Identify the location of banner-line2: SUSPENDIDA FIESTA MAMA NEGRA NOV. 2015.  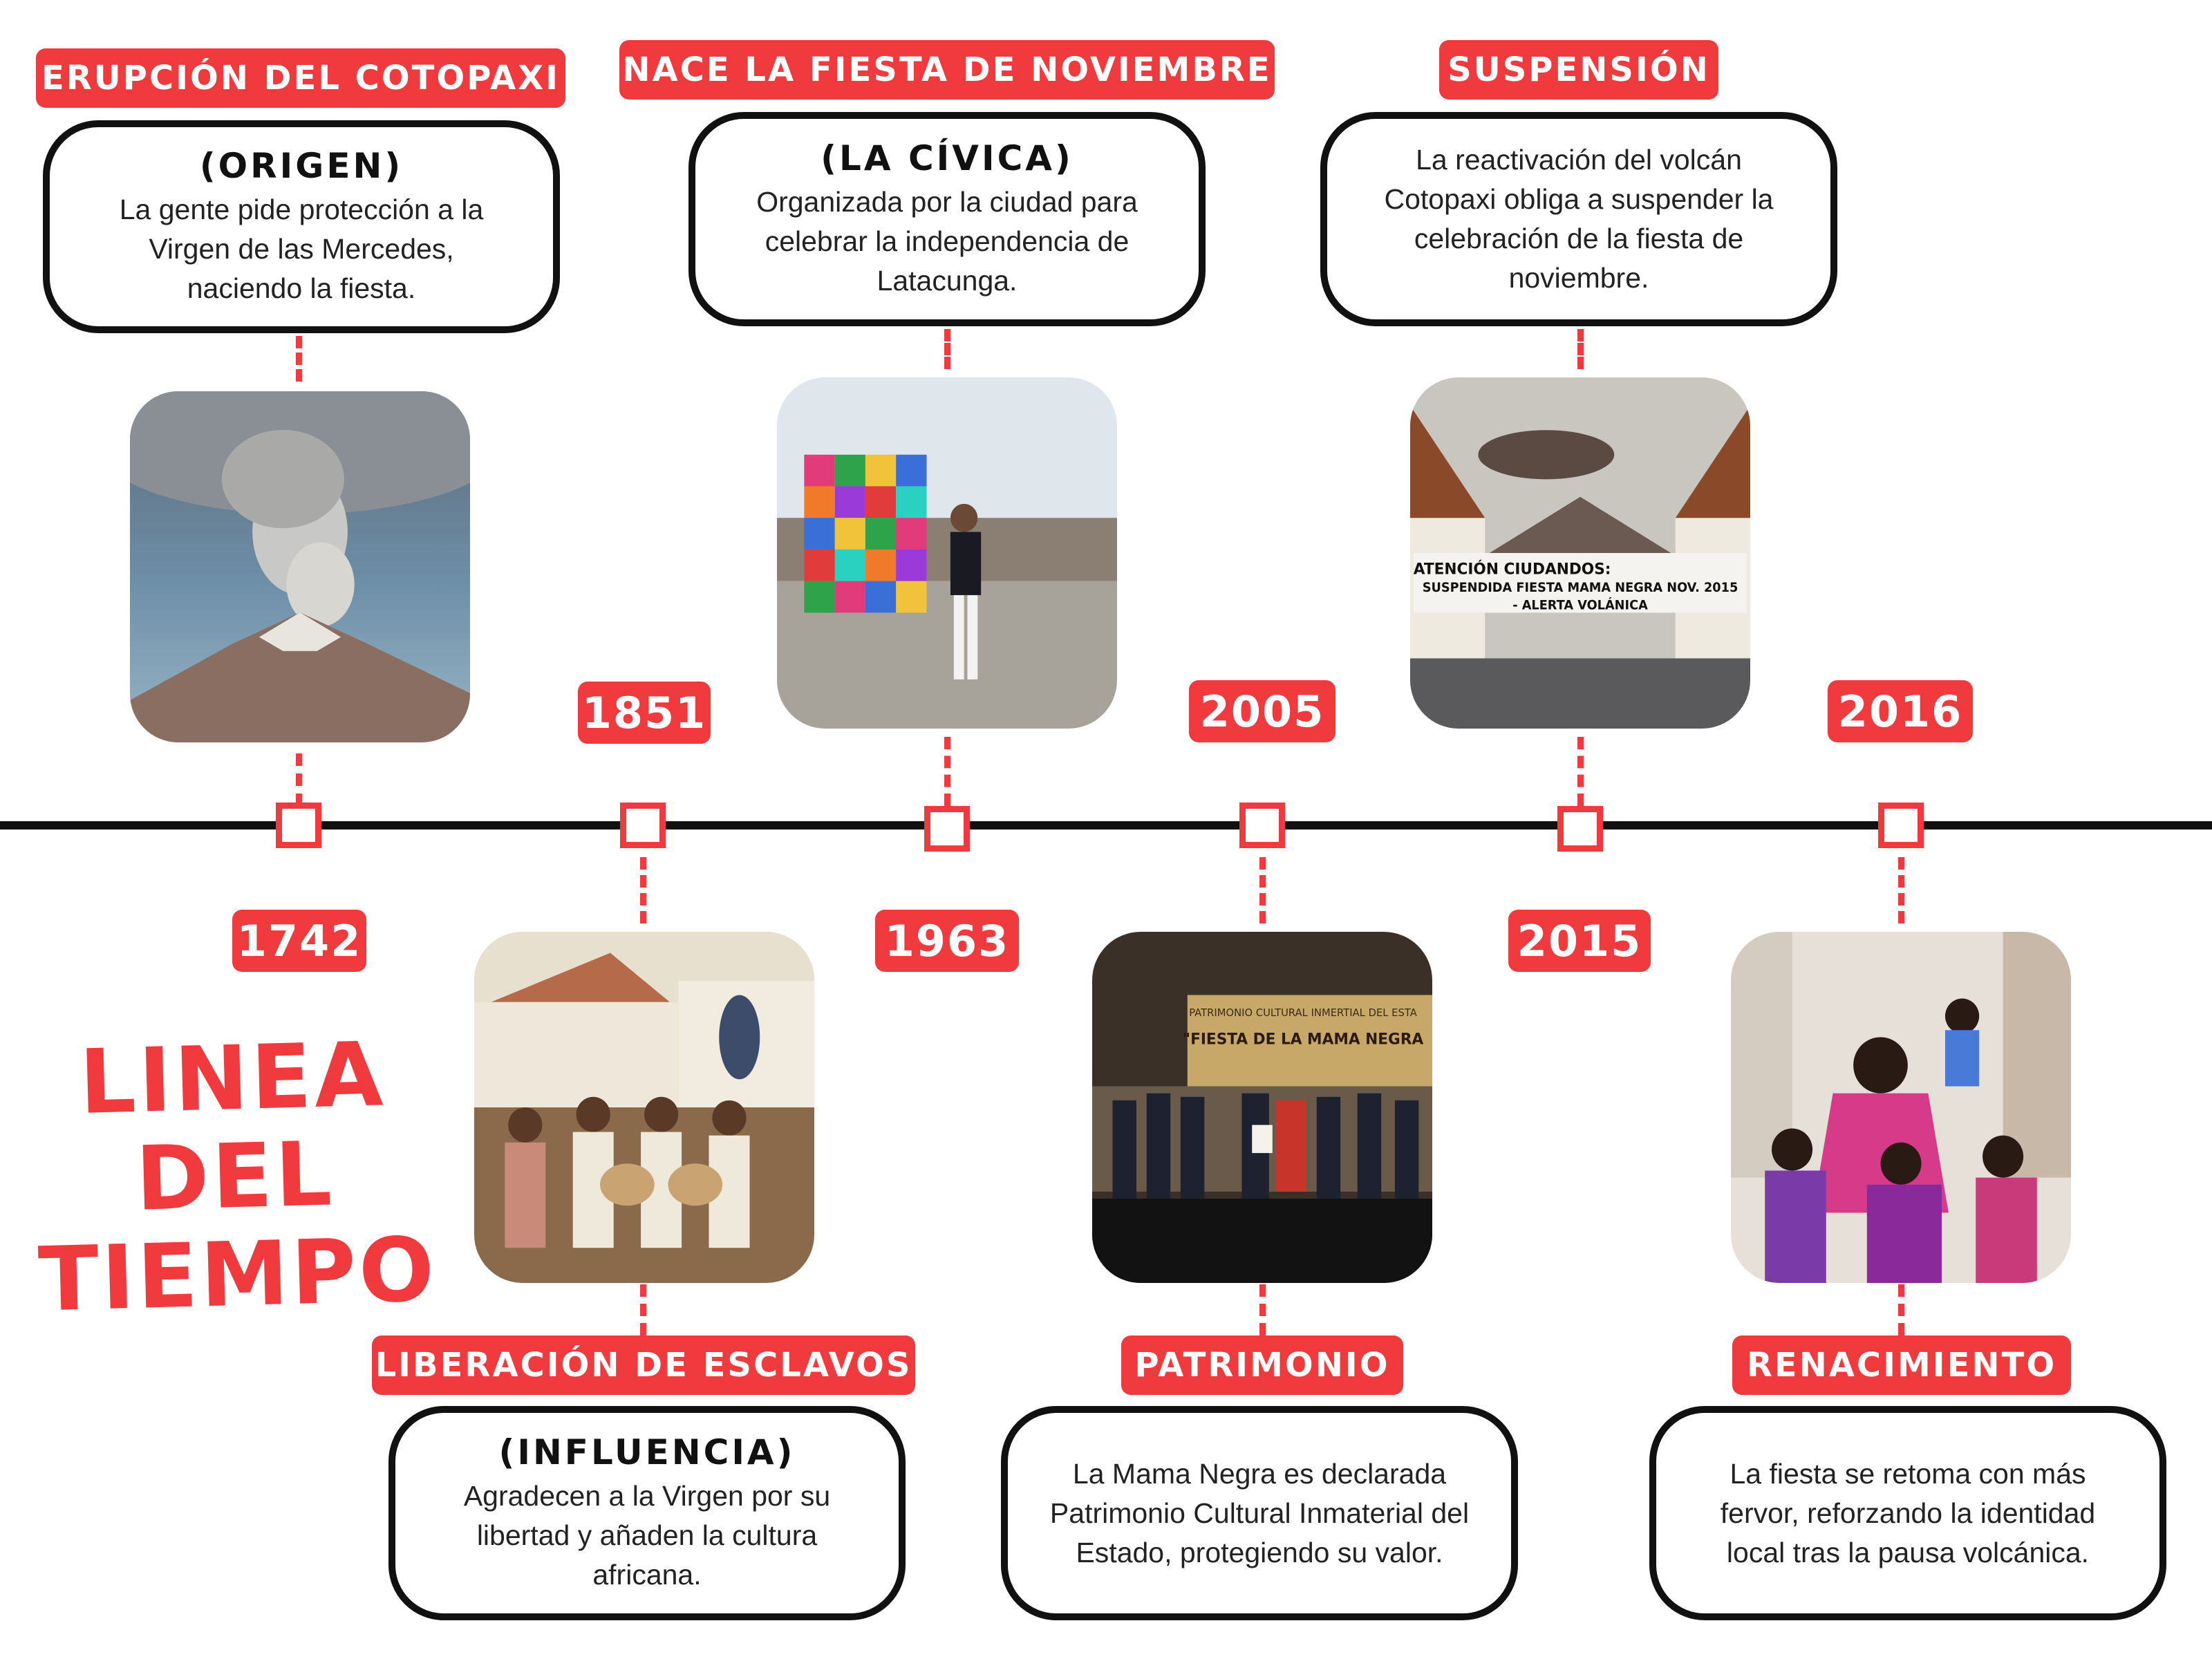
(1581, 588).